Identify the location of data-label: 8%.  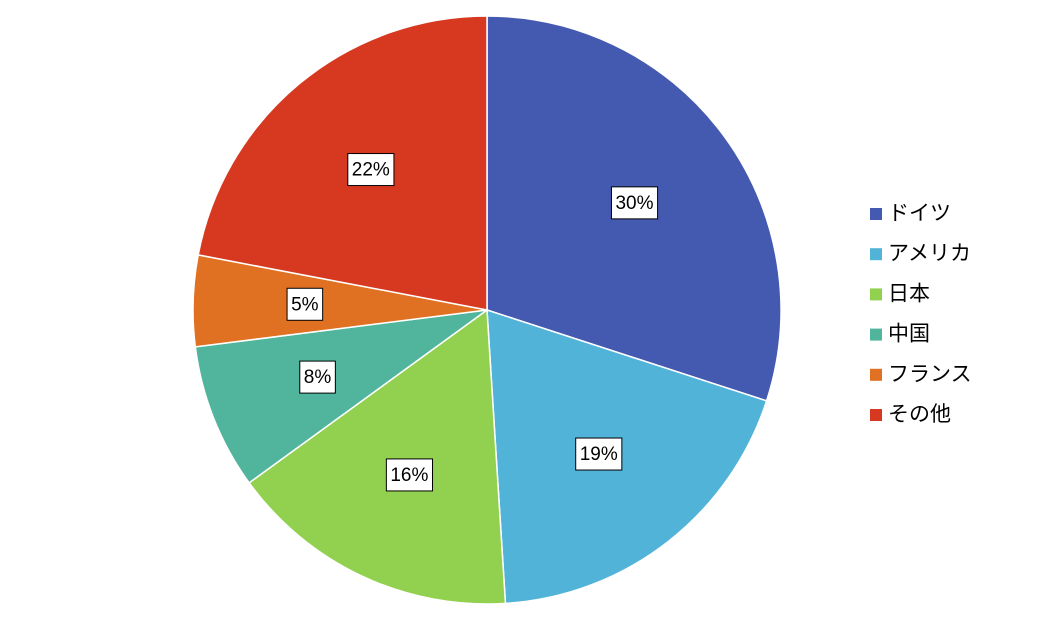
(318, 377).